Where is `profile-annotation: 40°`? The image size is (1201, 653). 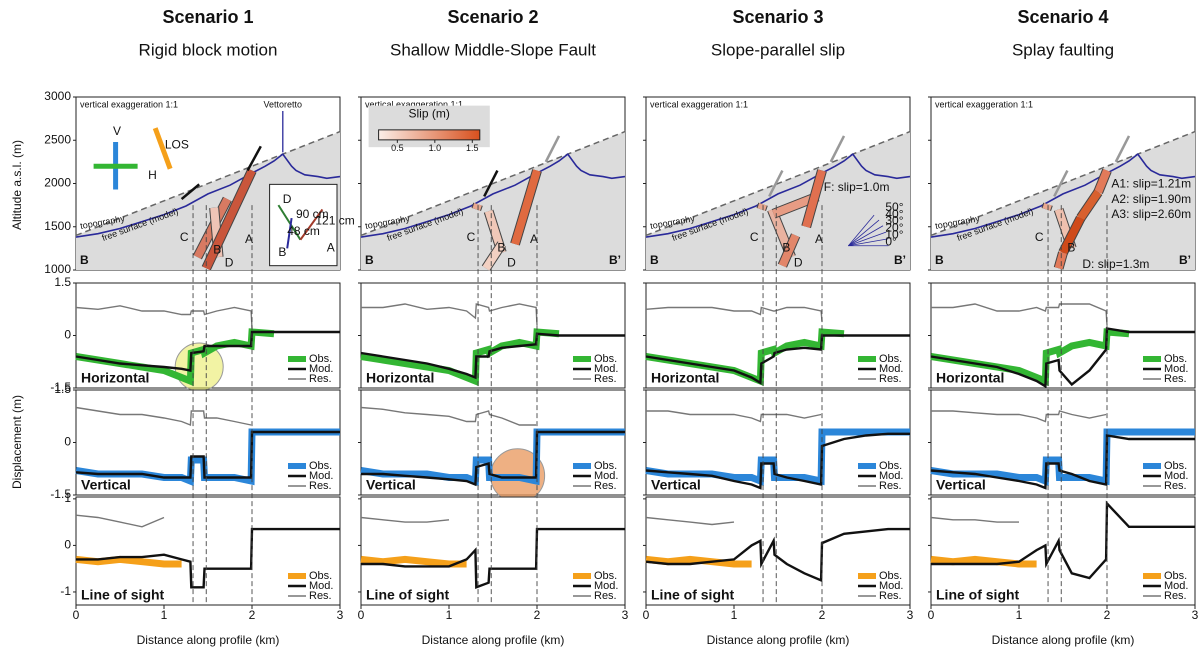 profile-annotation: 40° is located at coordinates (894, 214).